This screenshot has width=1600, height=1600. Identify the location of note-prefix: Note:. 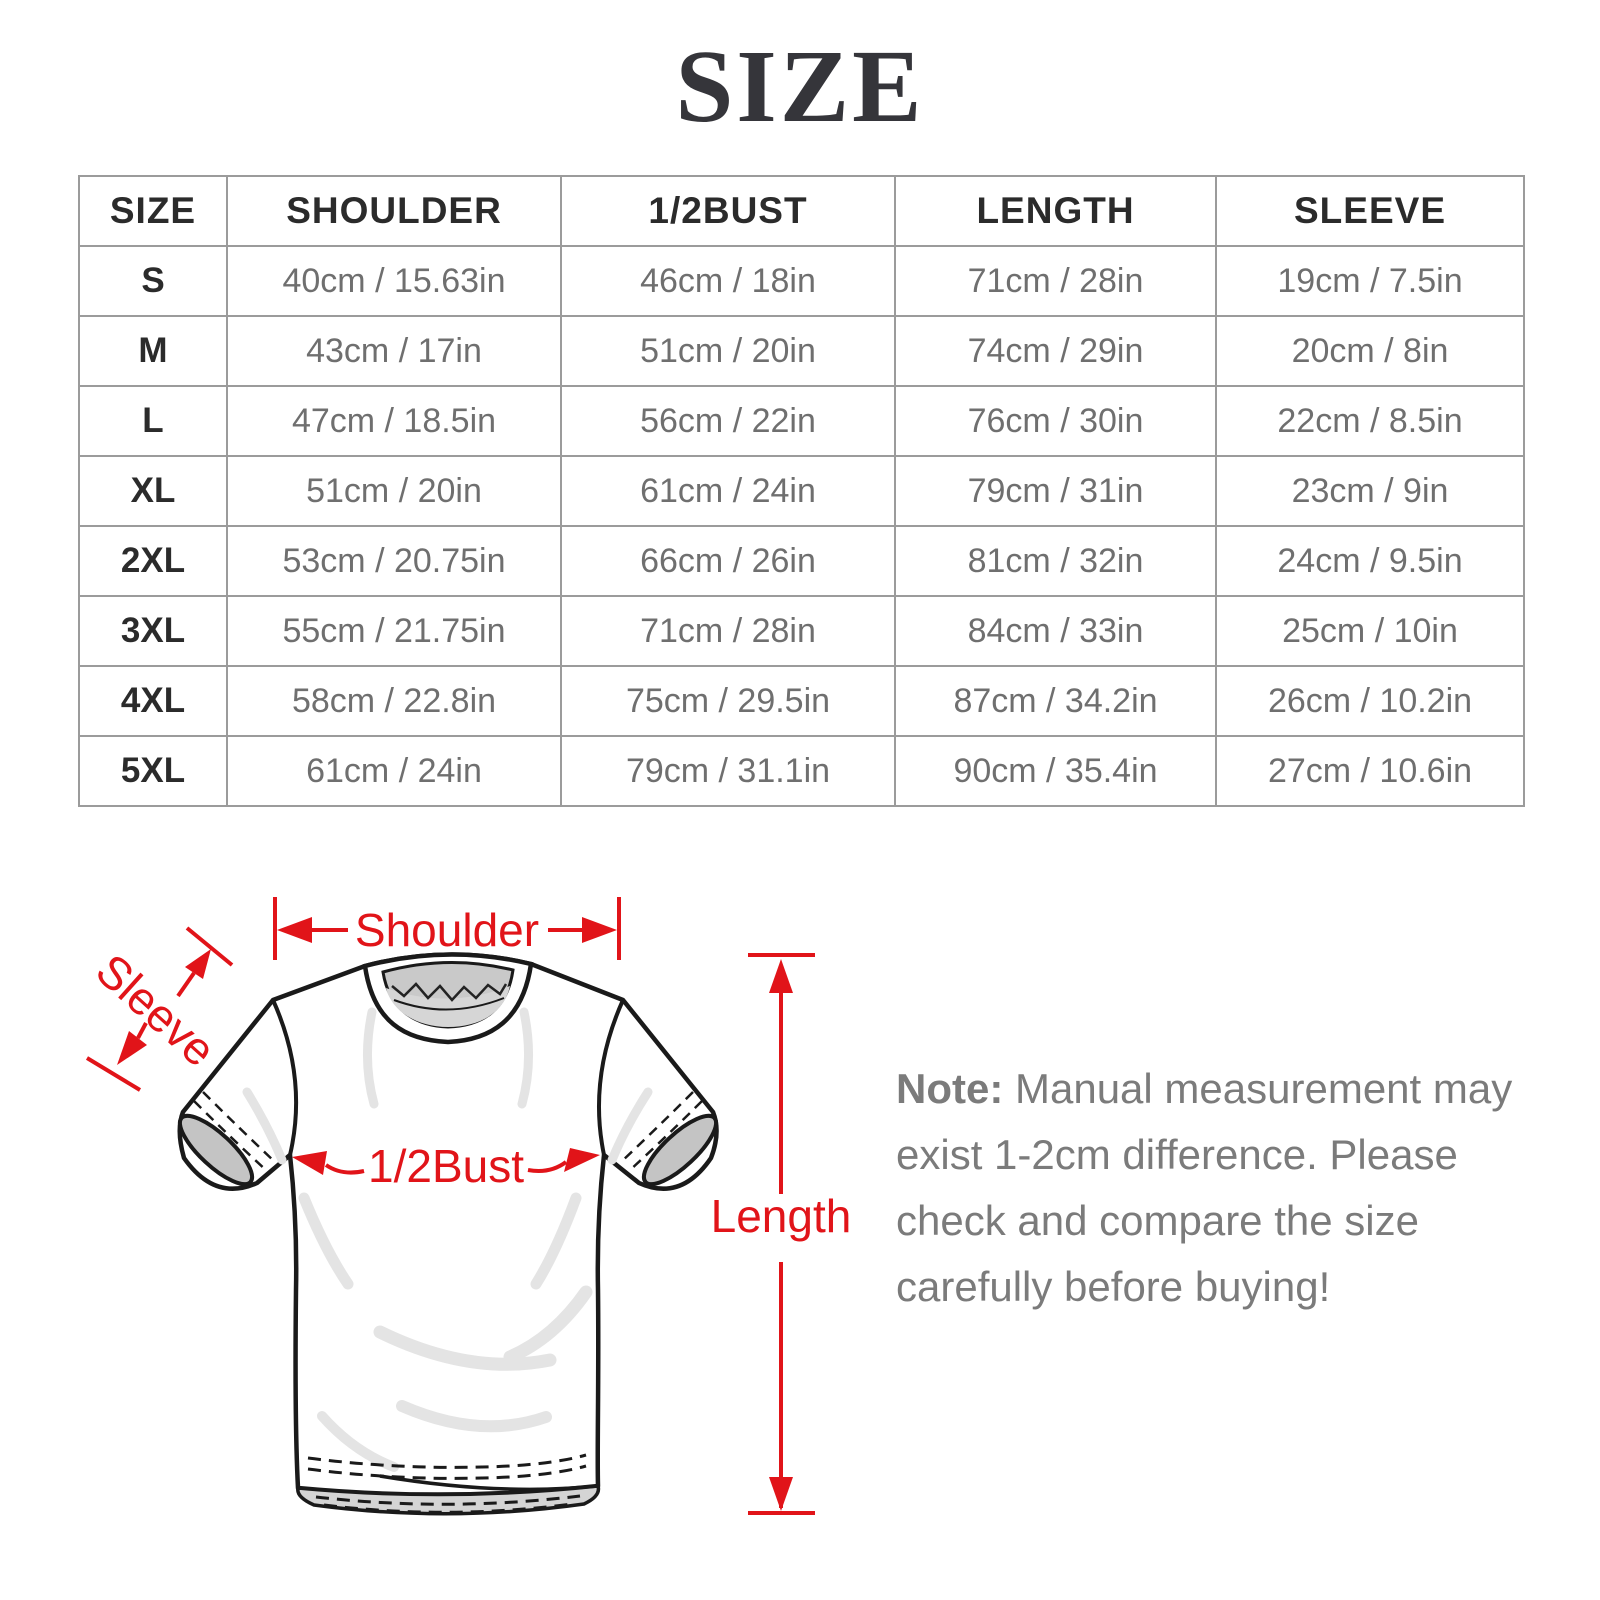
(950, 1088).